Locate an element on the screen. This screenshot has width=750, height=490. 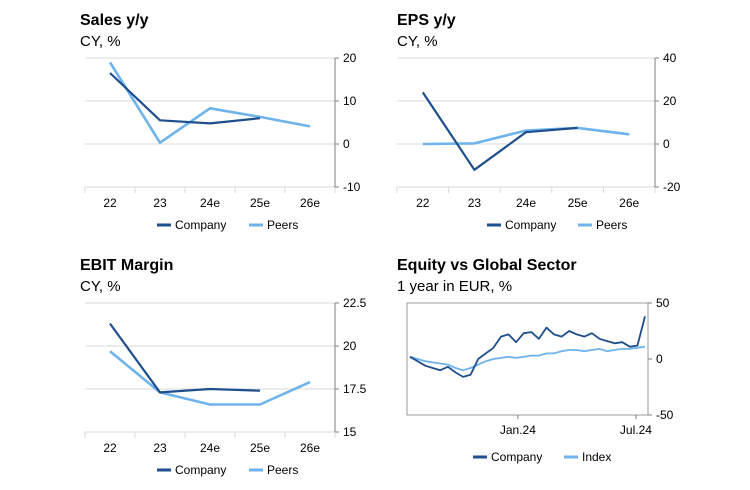
y-tick-label: 15 is located at coordinates (350, 432).